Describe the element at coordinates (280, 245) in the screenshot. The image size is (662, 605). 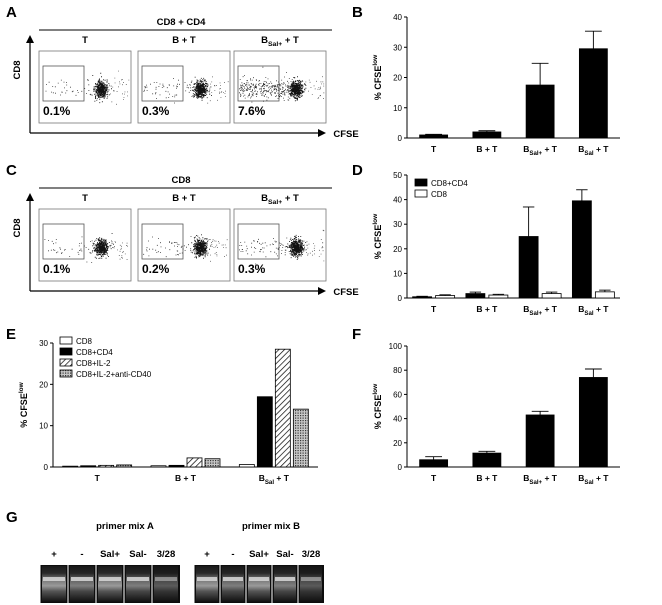
I see `dot-plot-frame` at that location.